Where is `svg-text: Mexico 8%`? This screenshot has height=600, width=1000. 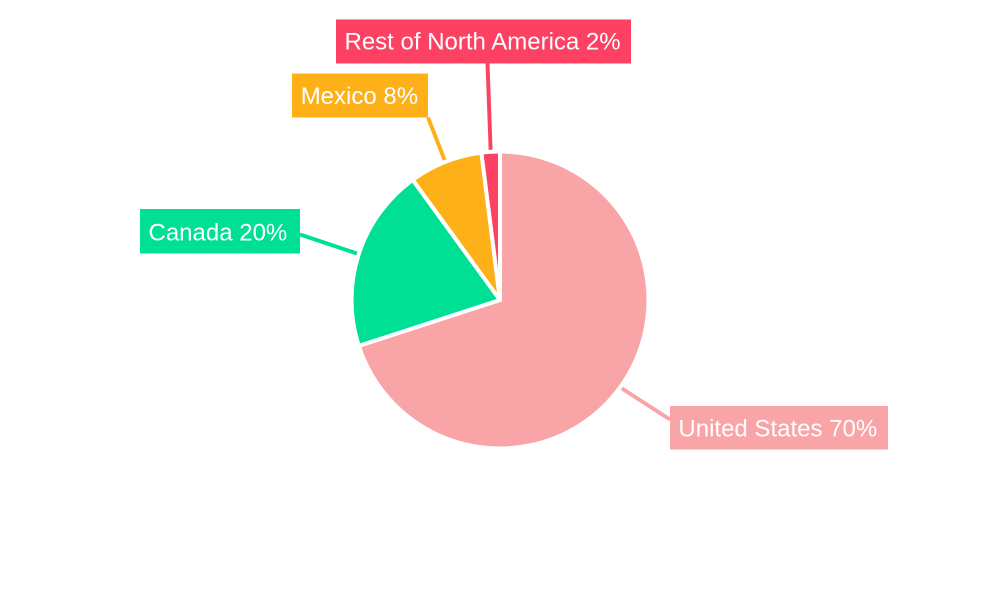 svg-text: Mexico 8% is located at coordinates (359, 96).